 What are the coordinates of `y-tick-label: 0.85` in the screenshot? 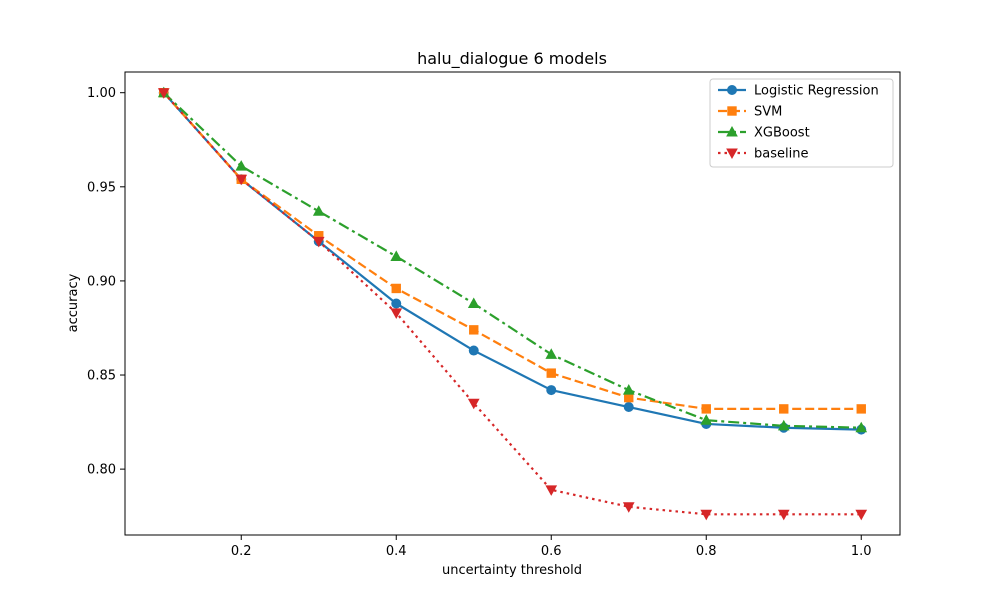 It's located at (101, 376).